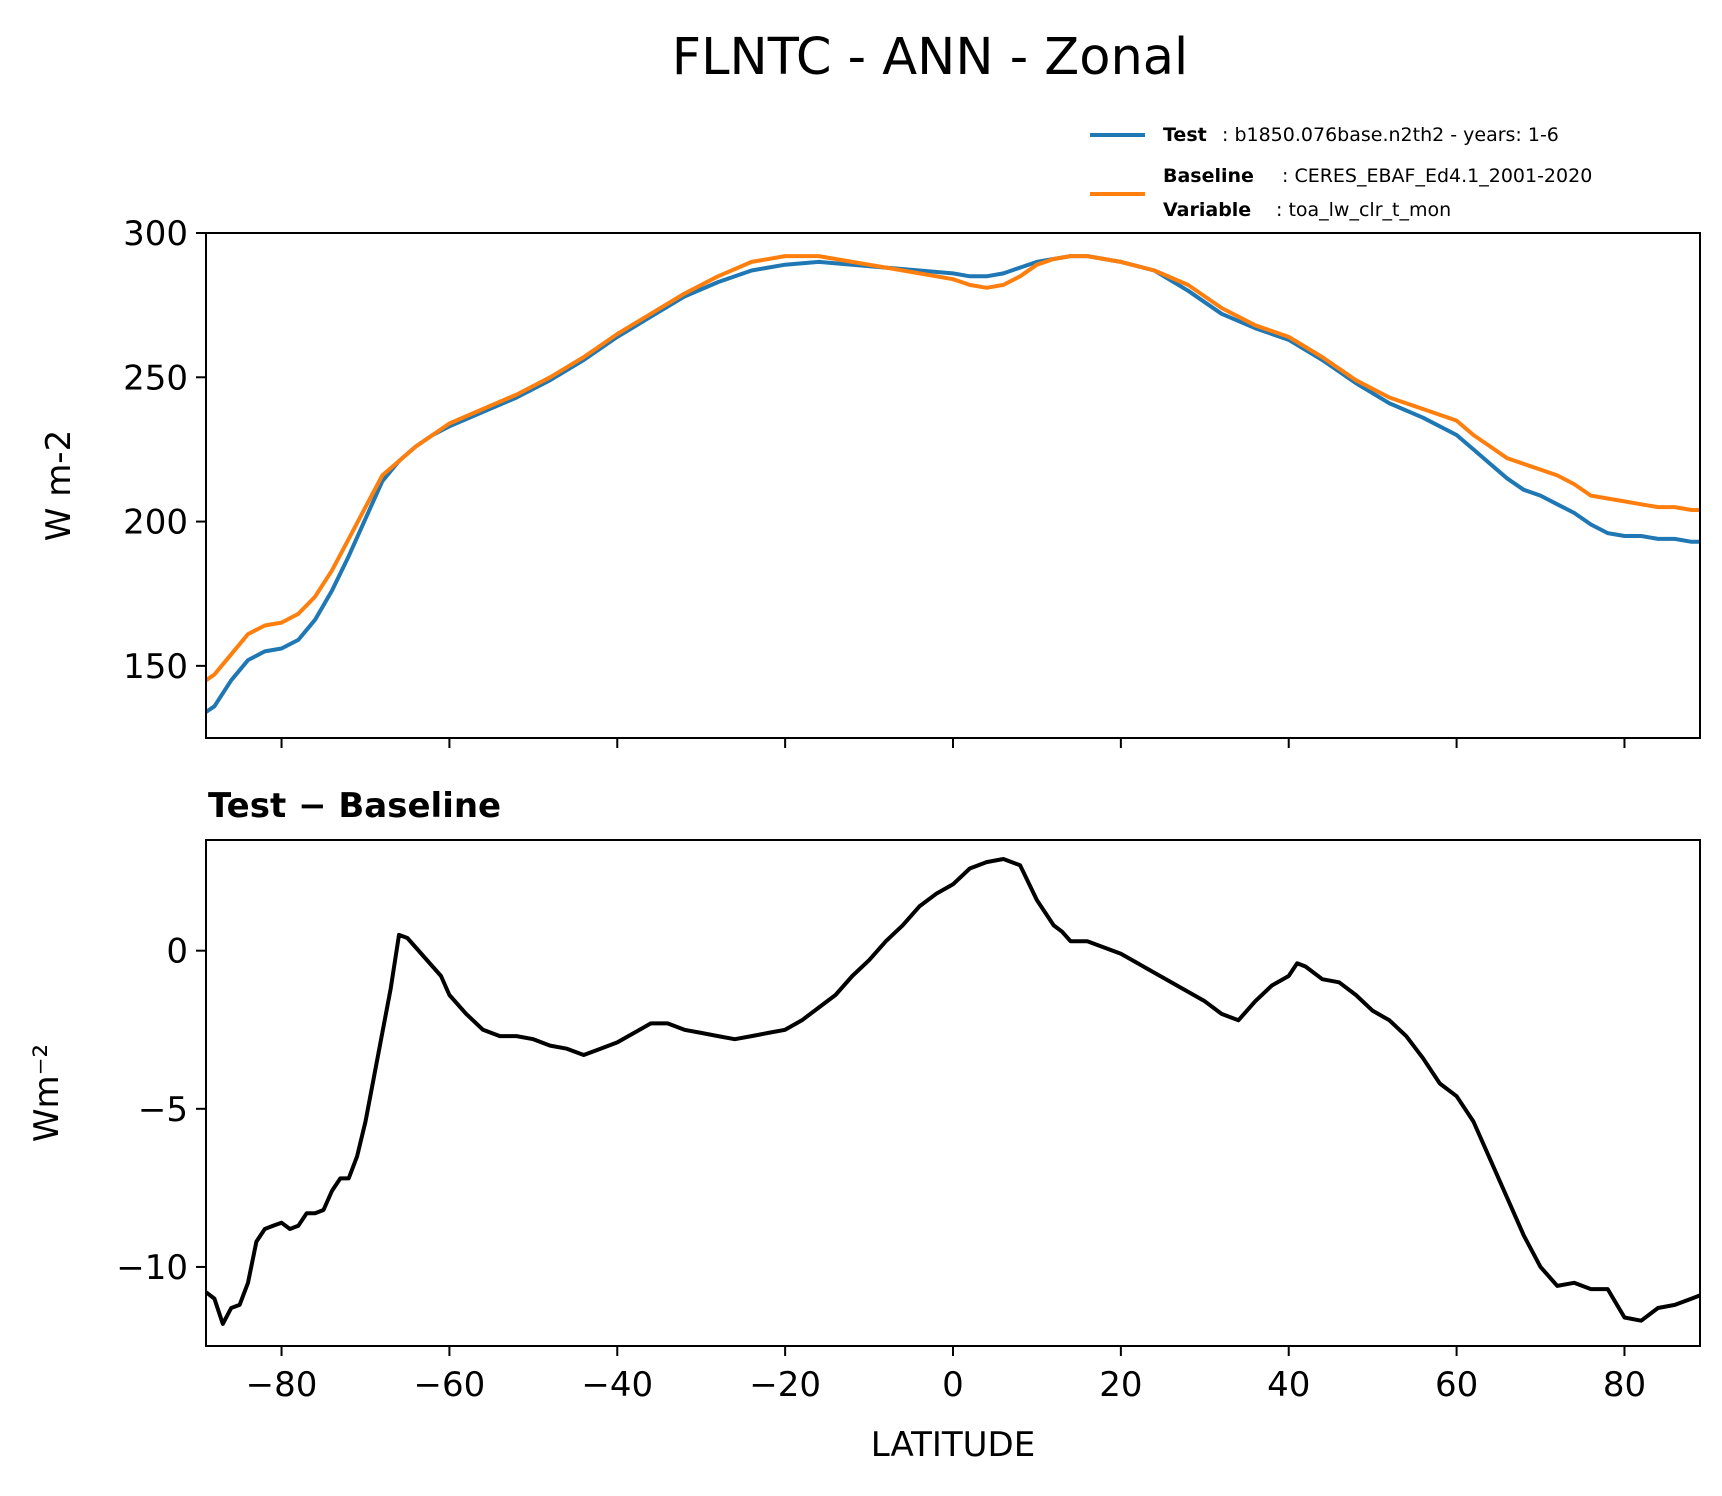  I want to click on panel-bottom-title: Test − Baseline, so click(354, 806).